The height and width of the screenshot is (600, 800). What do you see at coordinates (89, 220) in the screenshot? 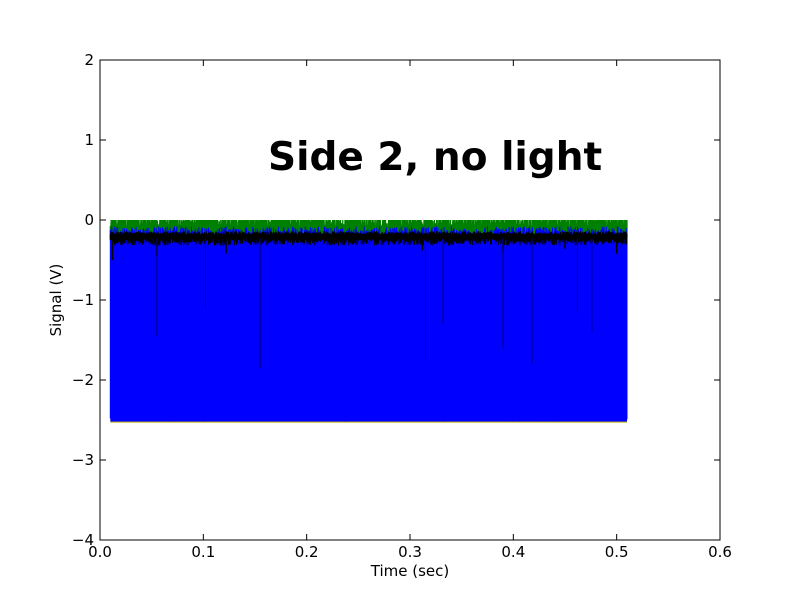
I see `y-tick-label: 0` at bounding box center [89, 220].